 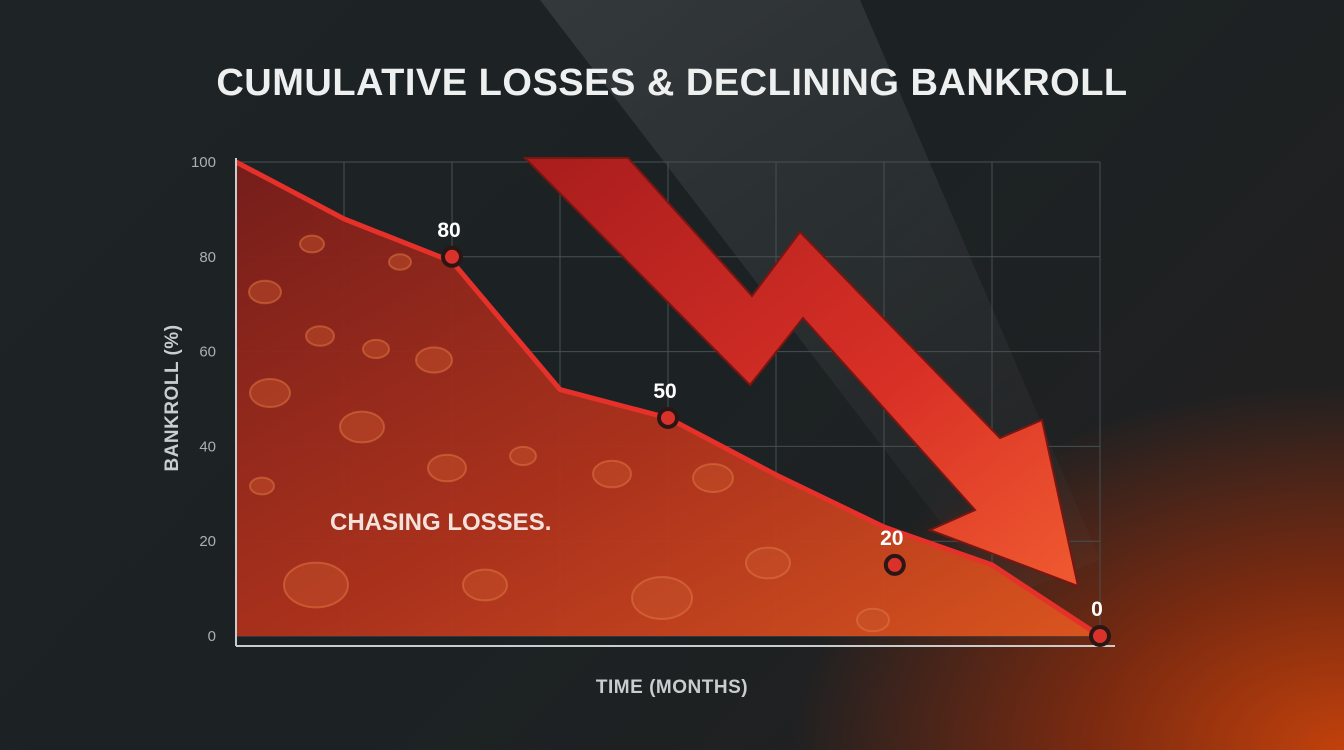 What do you see at coordinates (672, 83) in the screenshot?
I see `chart-title: CUMULATIVE LOSSES & DECLINING BANKROLL` at bounding box center [672, 83].